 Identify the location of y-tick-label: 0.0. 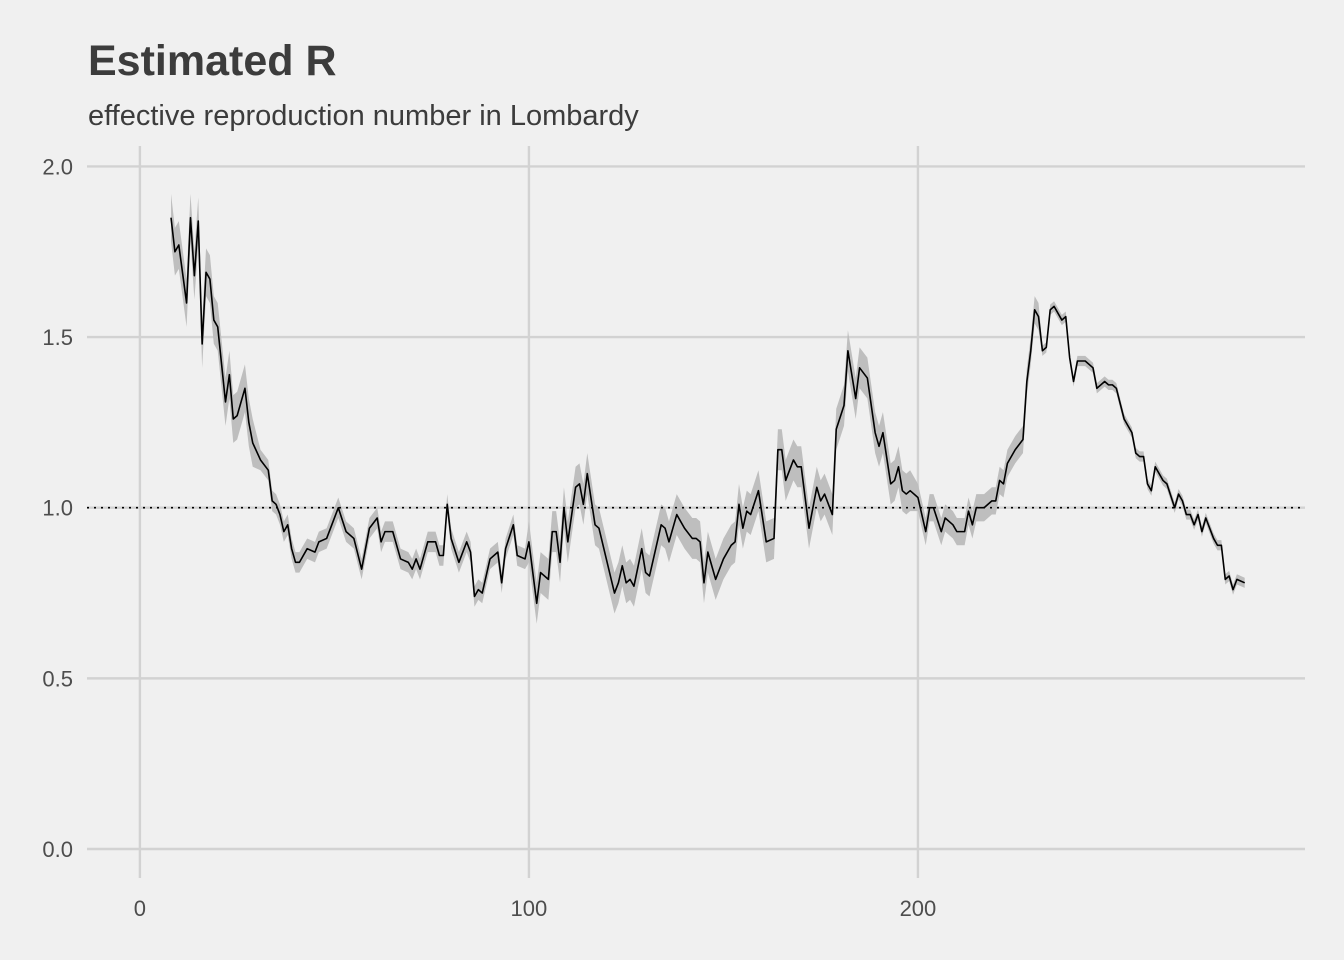
(57, 849).